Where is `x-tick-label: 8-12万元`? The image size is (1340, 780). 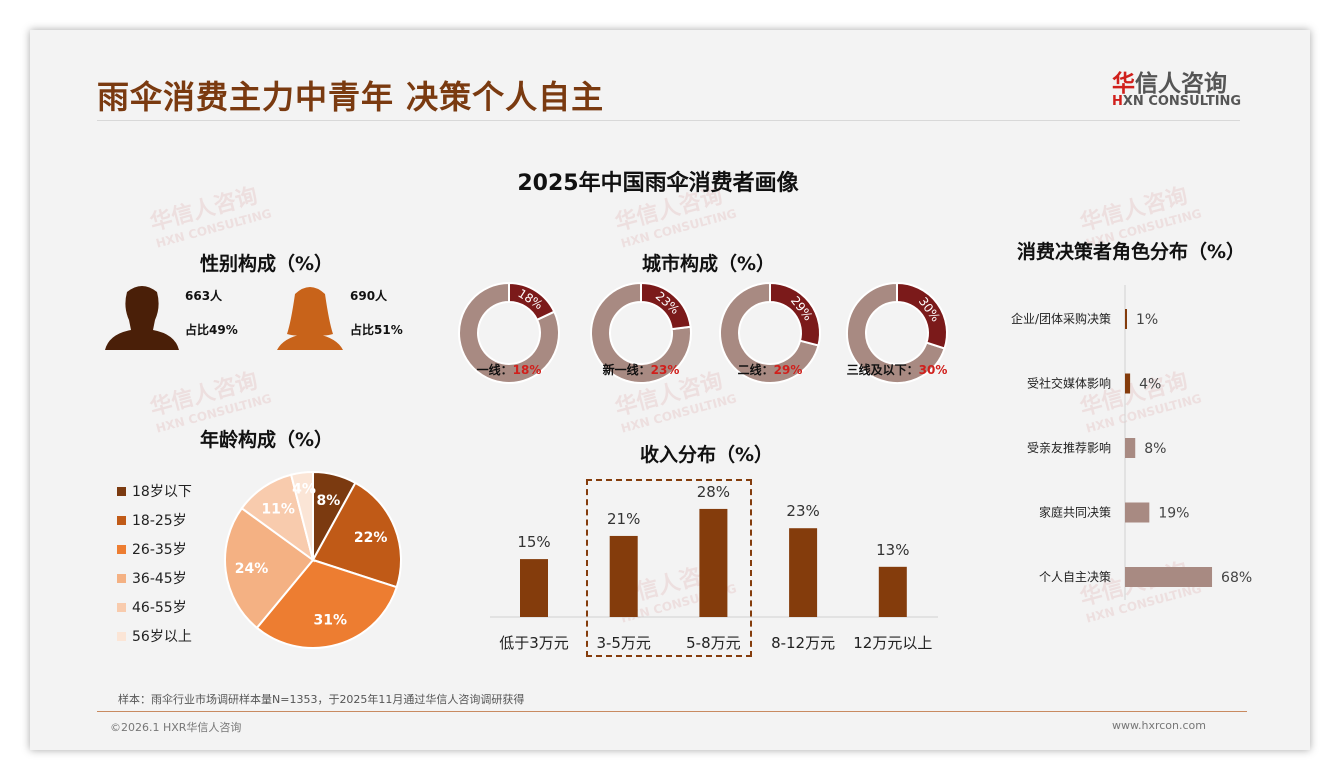
x-tick-label: 8-12万元 is located at coordinates (803, 643).